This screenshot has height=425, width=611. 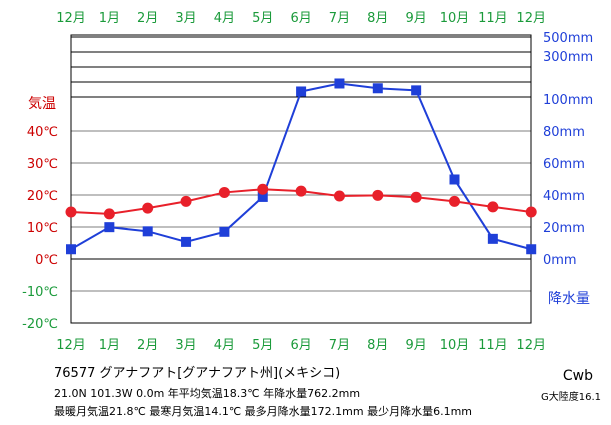 What do you see at coordinates (377, 18) in the screenshot?
I see `month-label-top: 8月` at bounding box center [377, 18].